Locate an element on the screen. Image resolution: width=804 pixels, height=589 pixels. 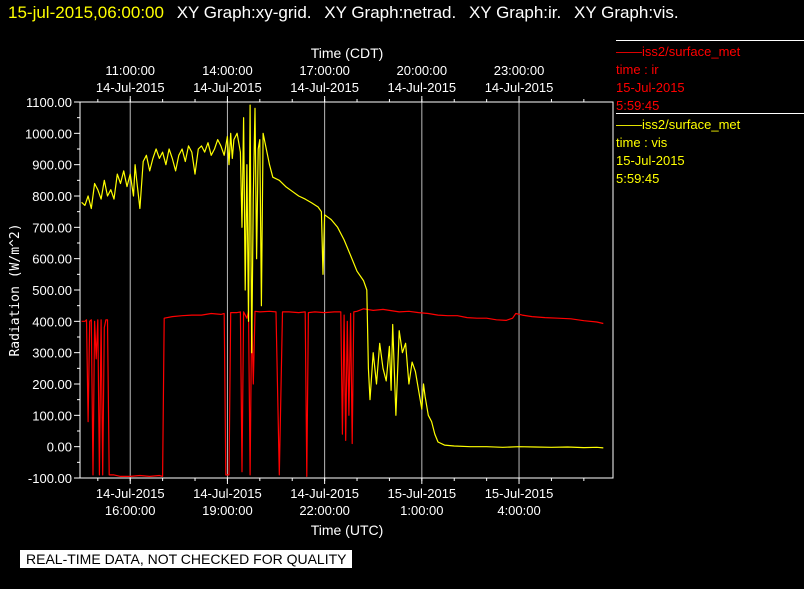
y-tick-label: 700.00 is located at coordinates (52, 227).